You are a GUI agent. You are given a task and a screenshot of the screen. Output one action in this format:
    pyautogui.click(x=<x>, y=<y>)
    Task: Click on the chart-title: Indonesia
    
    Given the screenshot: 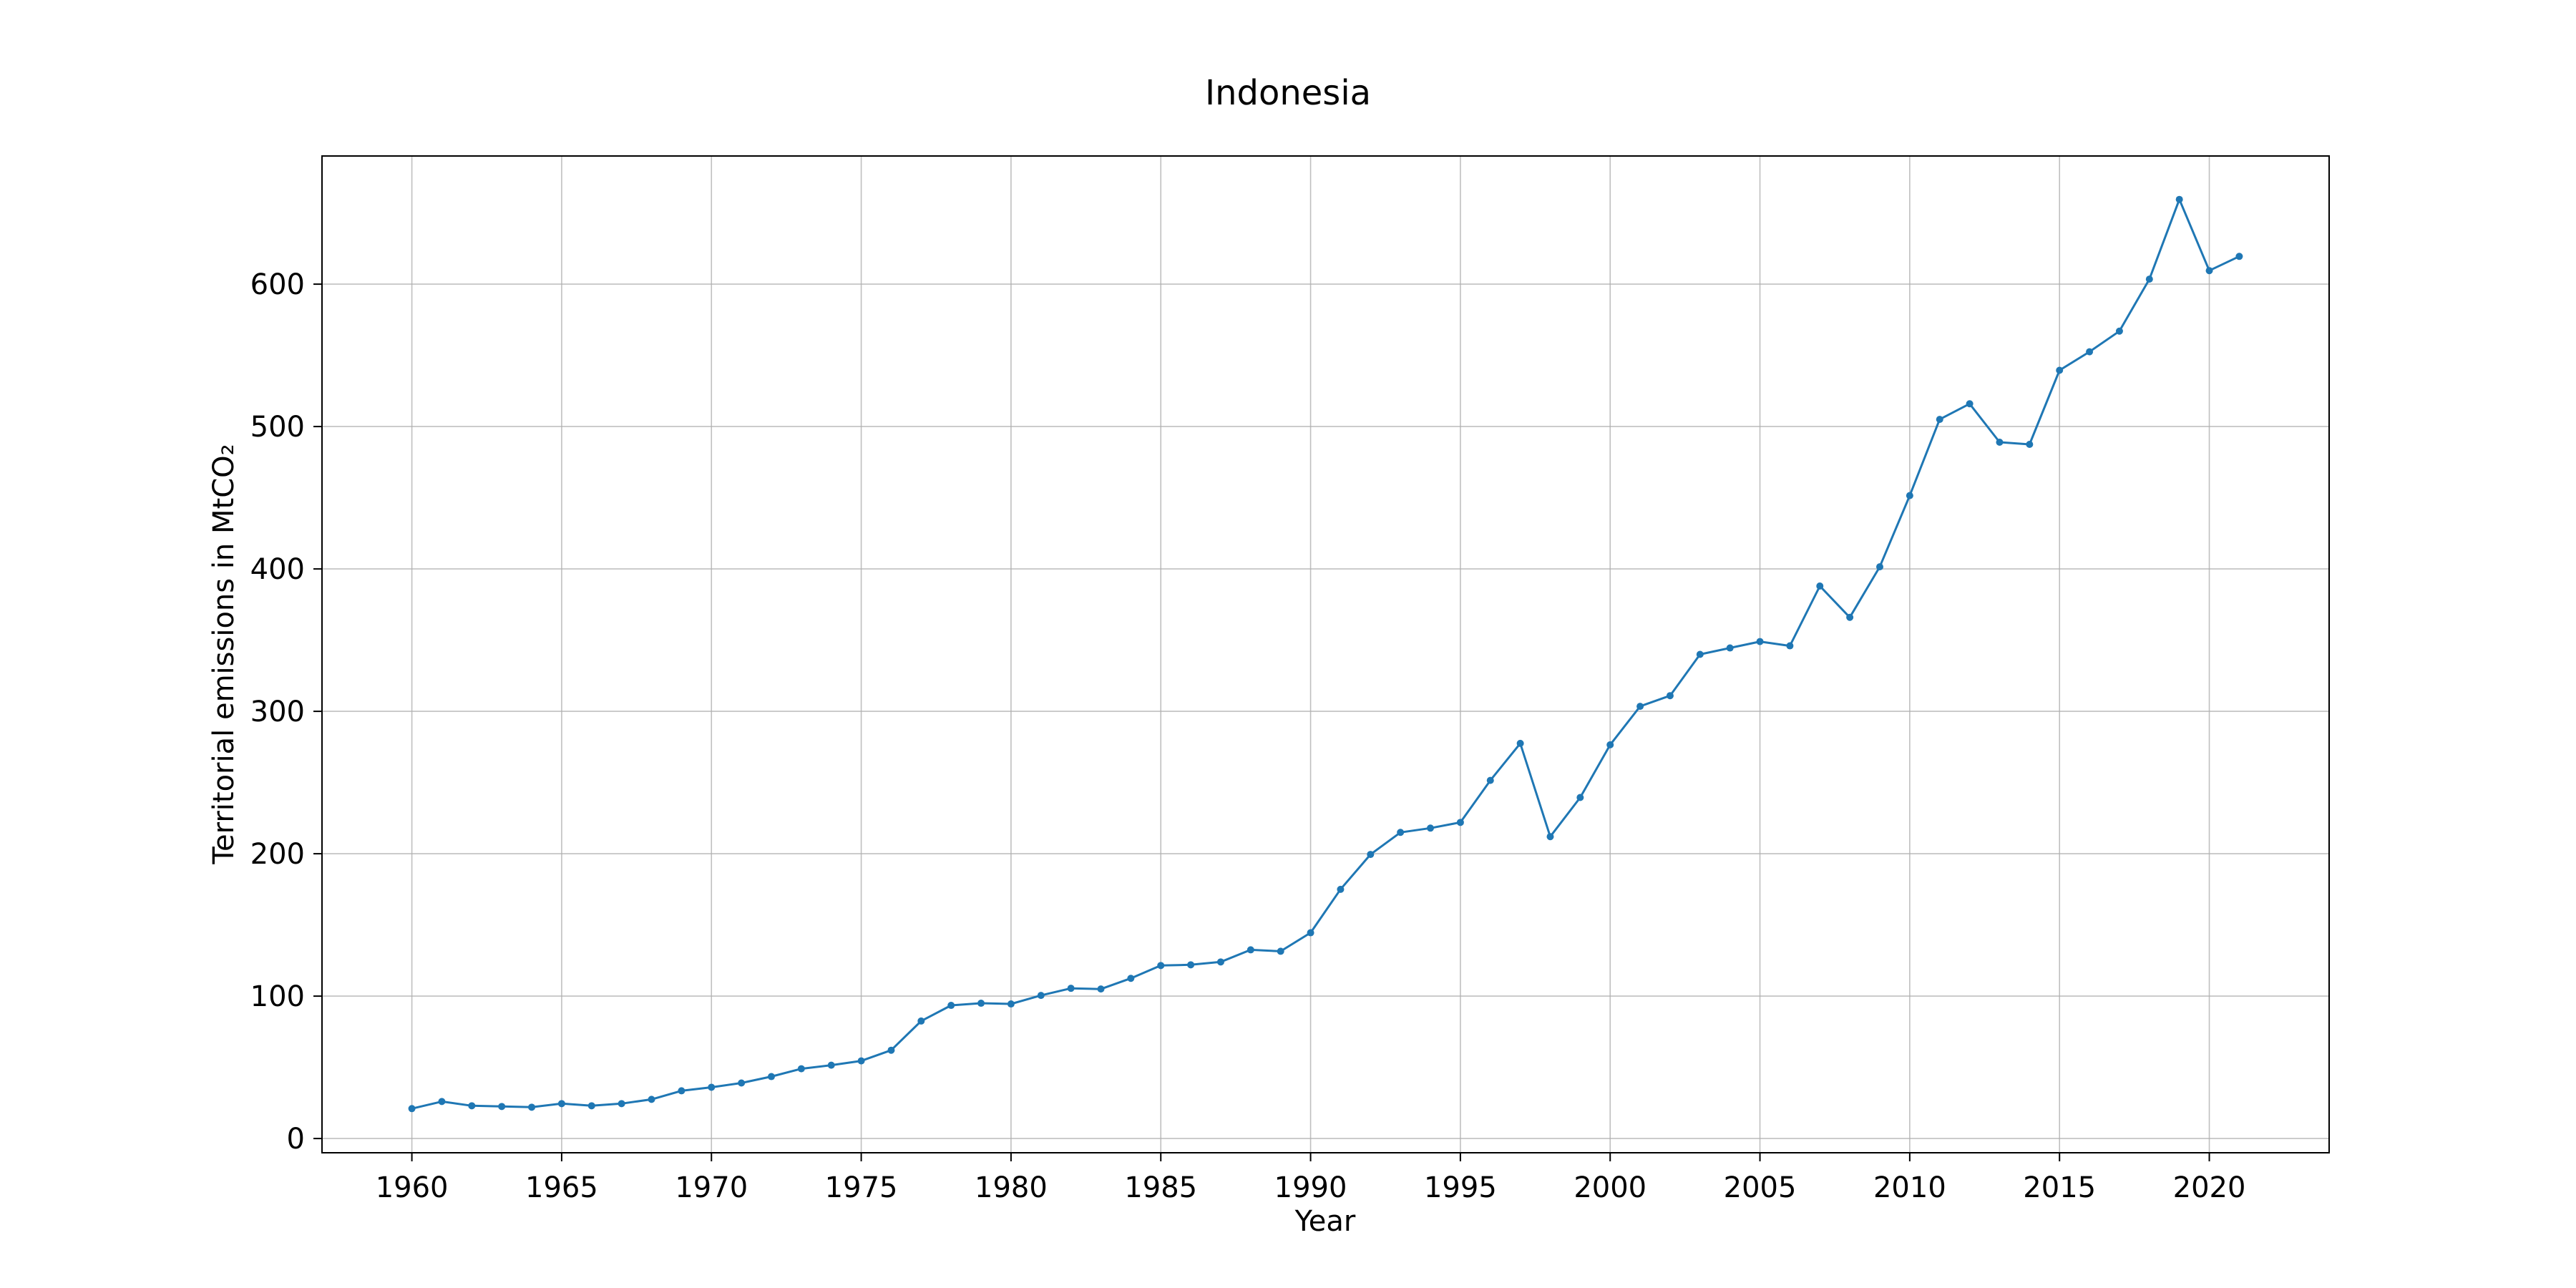 What is the action you would take?
    pyautogui.click(x=1288, y=93)
    